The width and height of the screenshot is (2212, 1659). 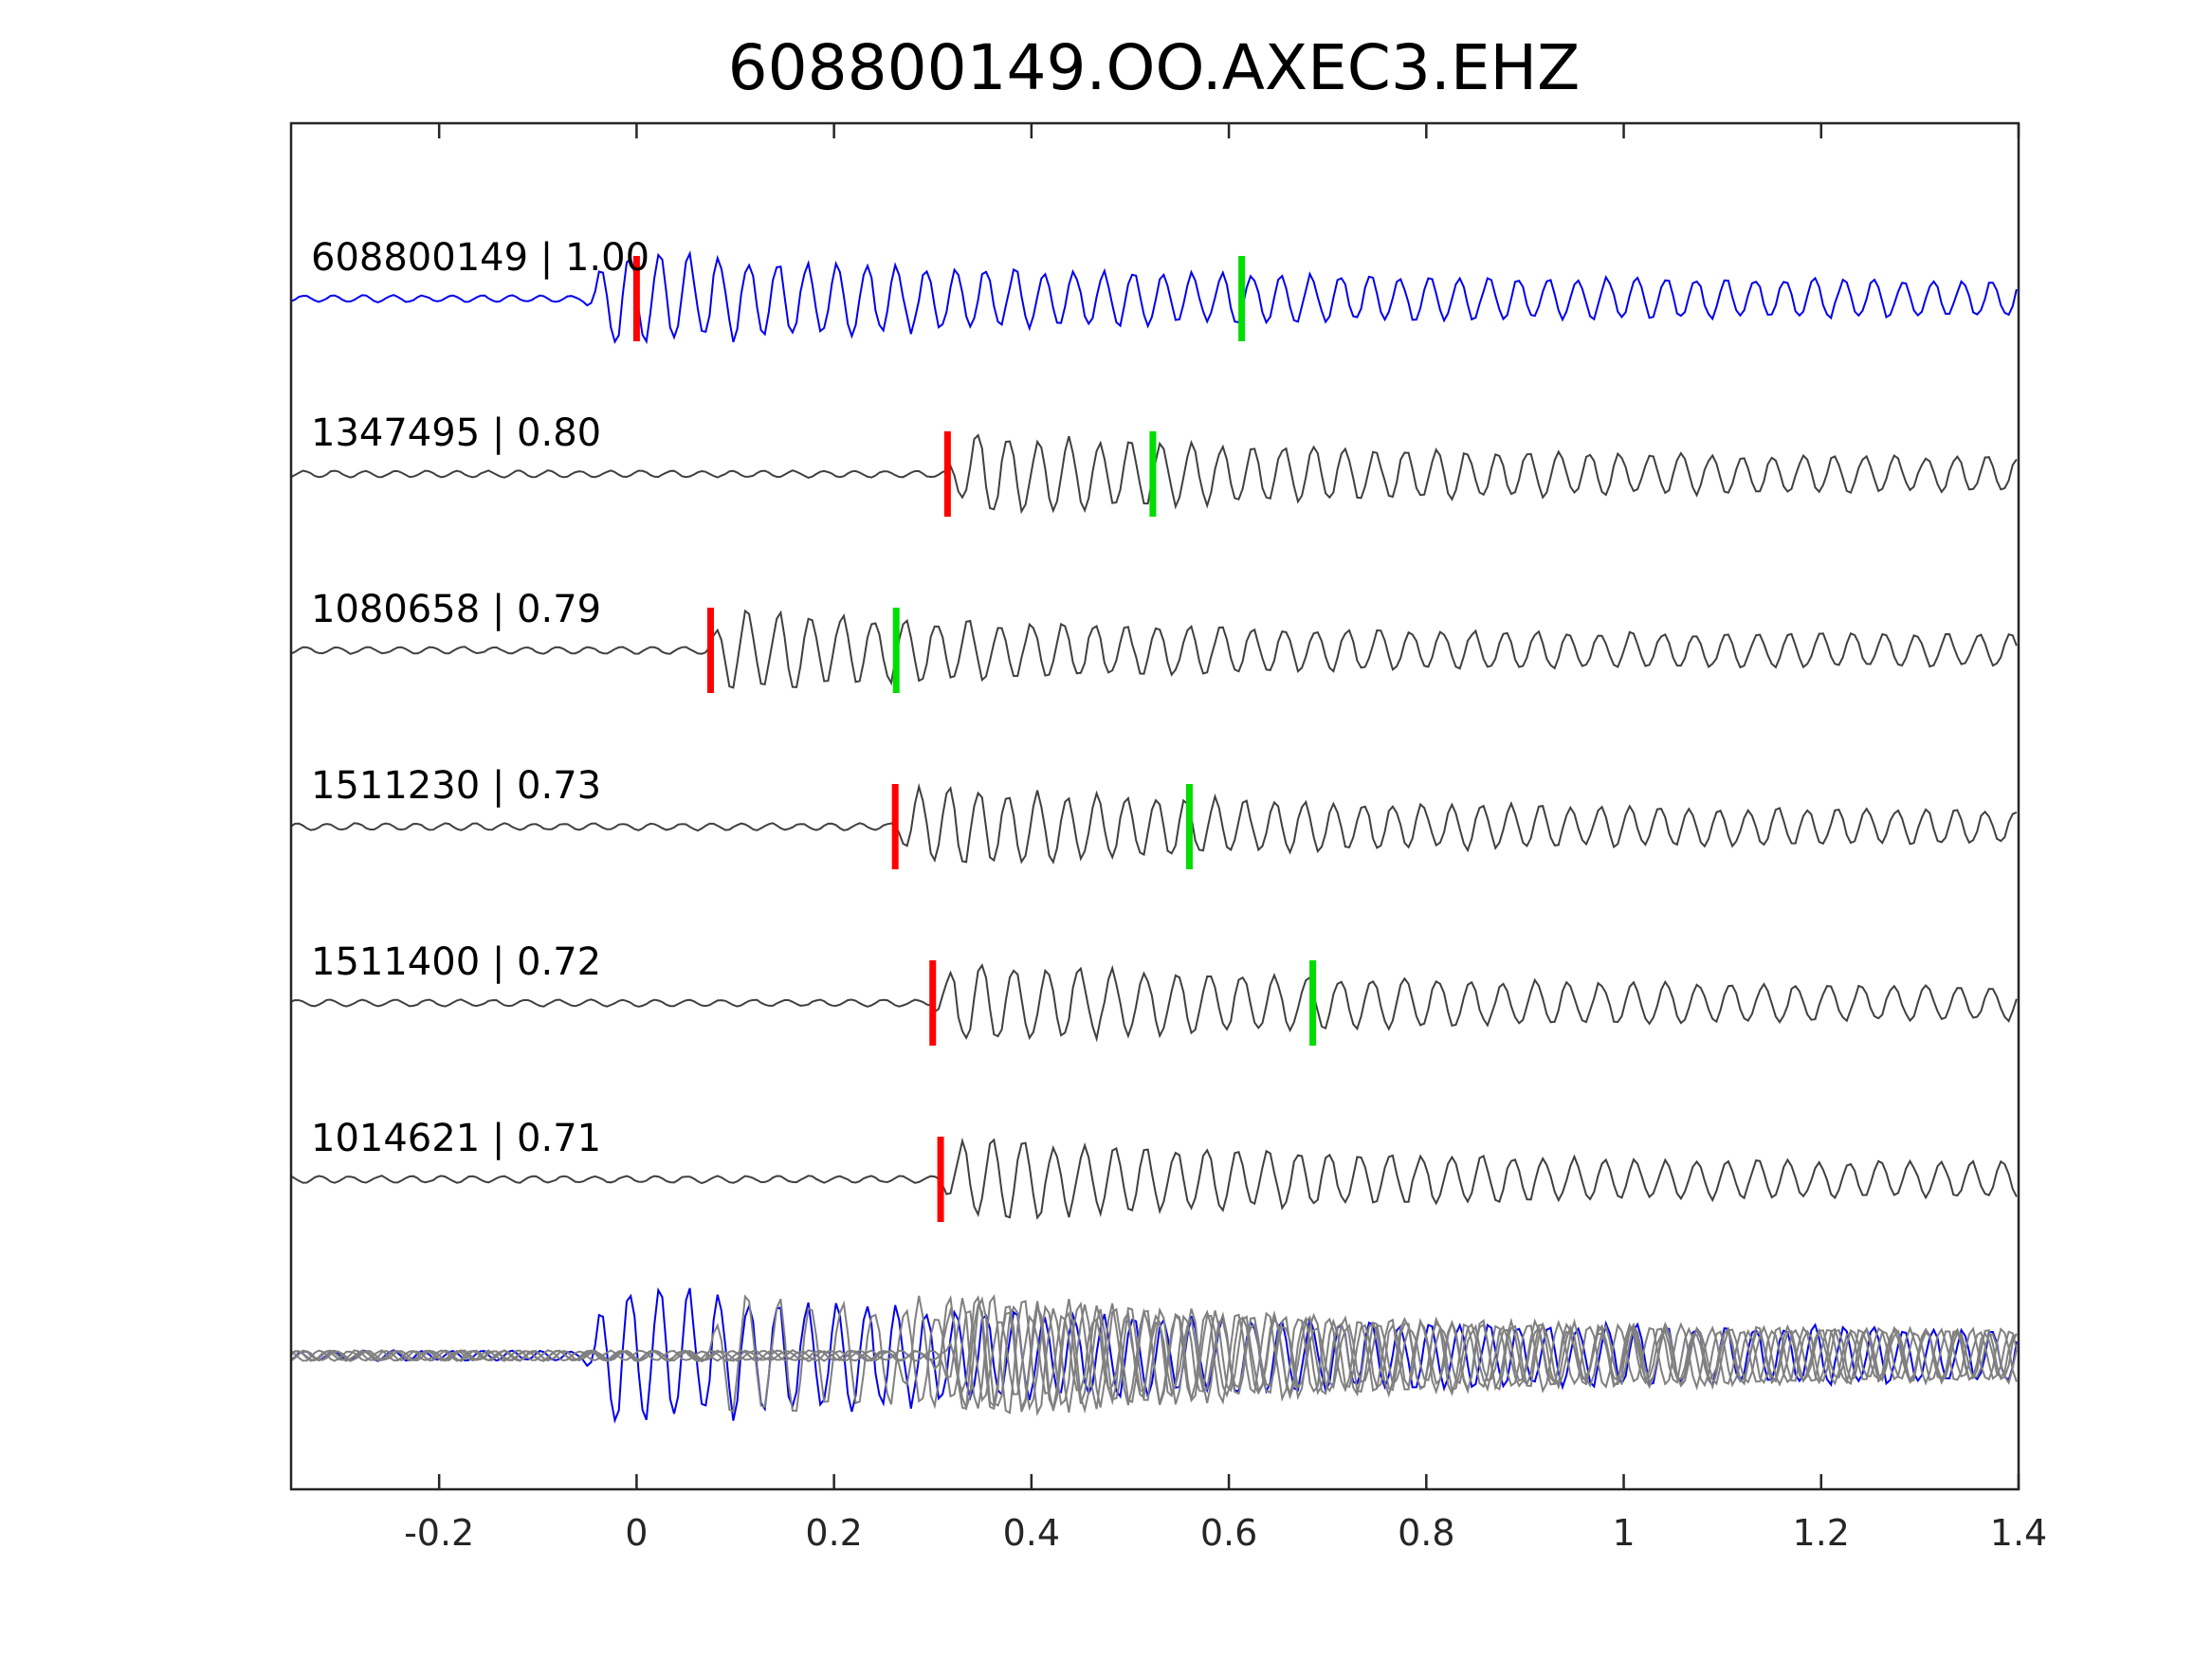 What do you see at coordinates (439, 1533) in the screenshot?
I see `x-tick-label-0: -0.2` at bounding box center [439, 1533].